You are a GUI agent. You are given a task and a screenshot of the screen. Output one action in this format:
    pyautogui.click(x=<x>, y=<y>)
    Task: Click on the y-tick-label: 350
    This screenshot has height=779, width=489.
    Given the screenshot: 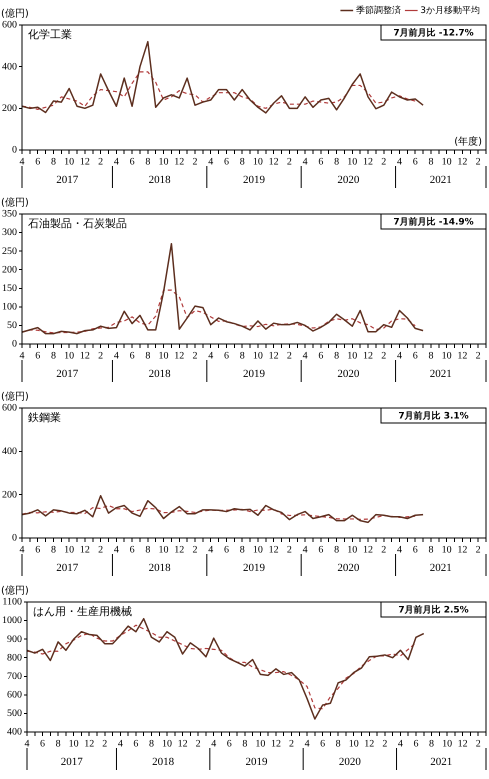 What is the action you would take?
    pyautogui.click(x=9, y=214)
    